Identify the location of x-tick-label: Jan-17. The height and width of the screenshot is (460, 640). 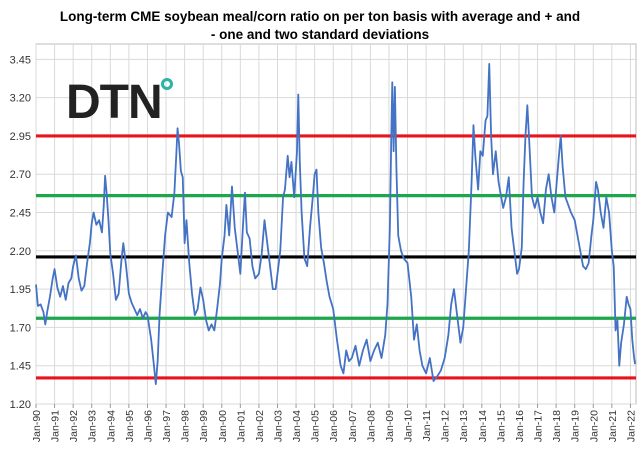
(539, 426).